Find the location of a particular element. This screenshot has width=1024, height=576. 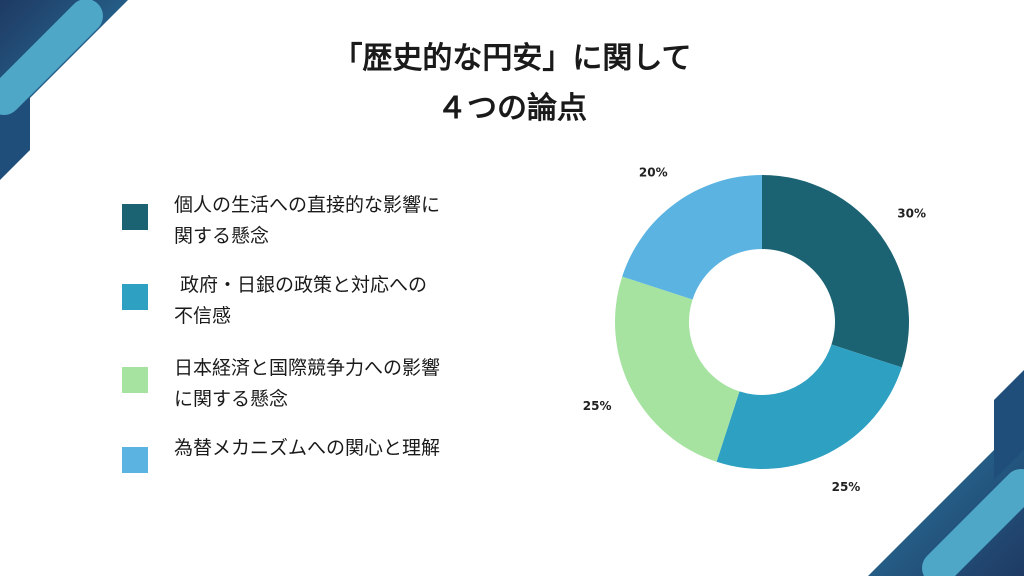

legend-item: 日本経済と国際競争力への影響 に関する懸念 is located at coordinates (320, 384).